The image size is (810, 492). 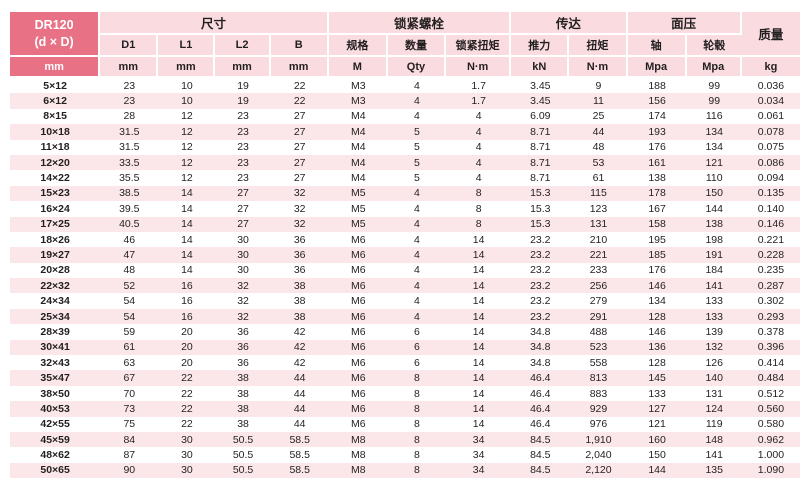 What do you see at coordinates (714, 347) in the screenshot?
I see `value-cell: 132` at bounding box center [714, 347].